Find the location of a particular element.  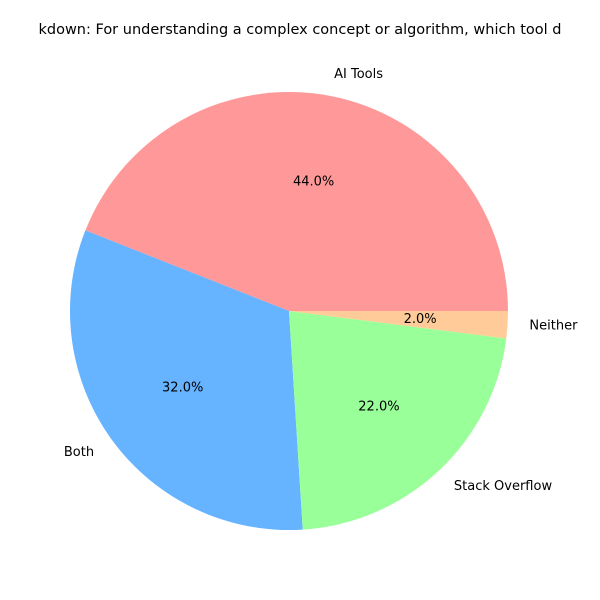

pie-category-label-ai-tools: AI Tools is located at coordinates (358, 74).